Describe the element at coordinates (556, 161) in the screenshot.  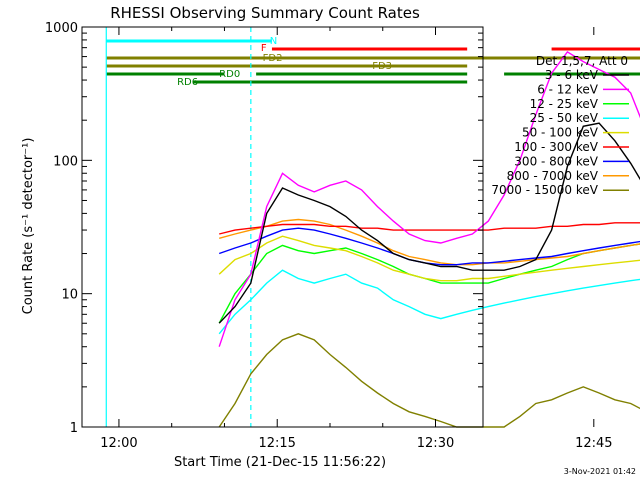
I see `legend-label-300-800-kev: 300 - 800 keV` at that location.